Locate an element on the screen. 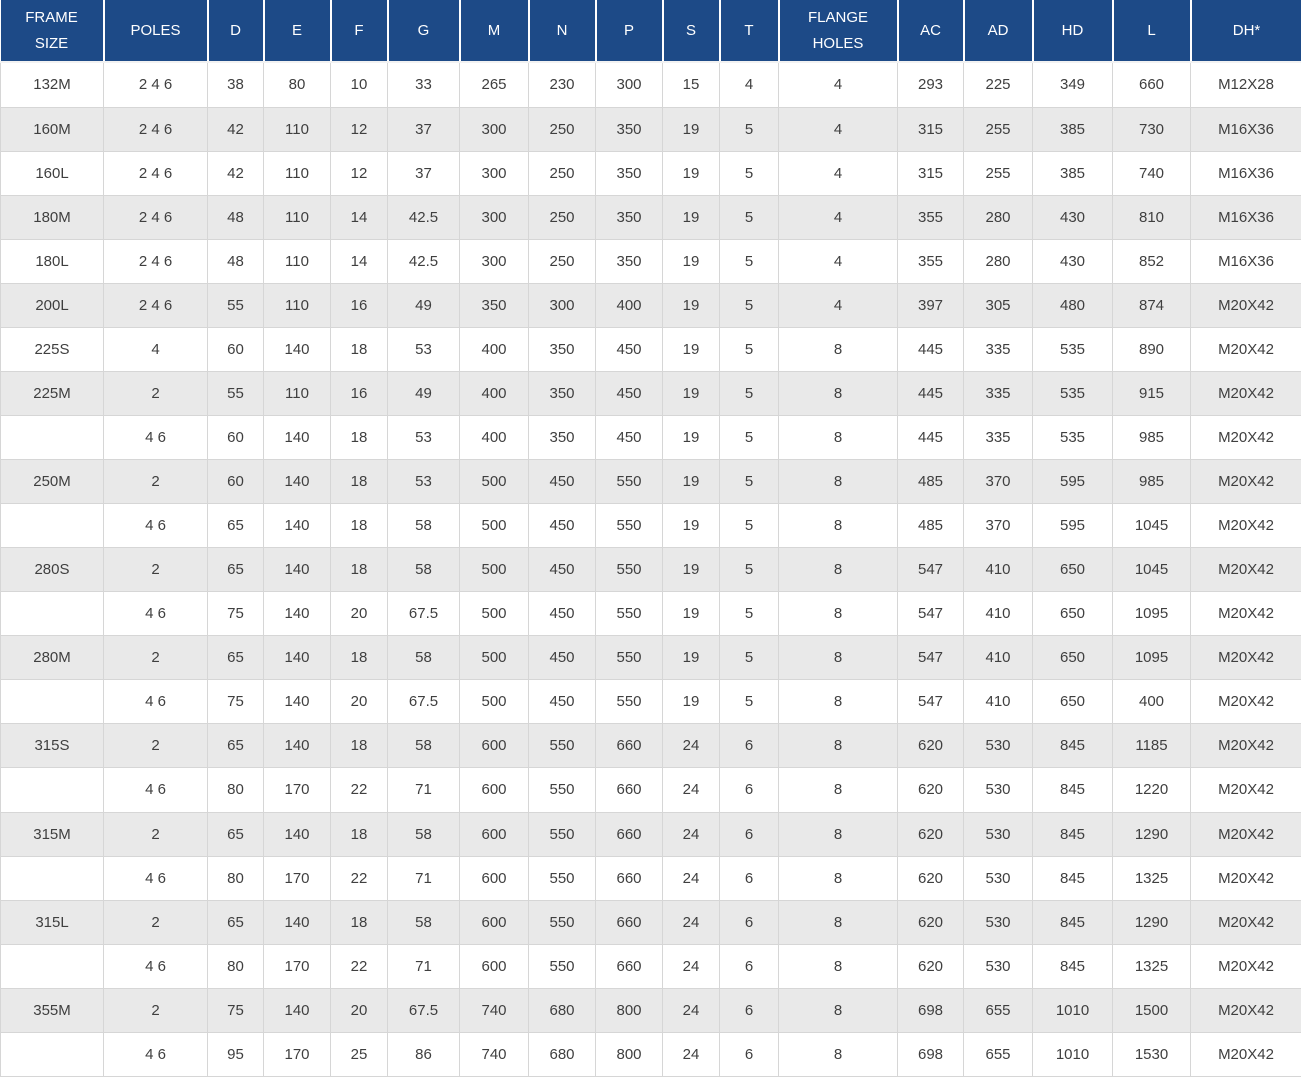 The image size is (1301, 1077). table-cell: 280 is located at coordinates (998, 261).